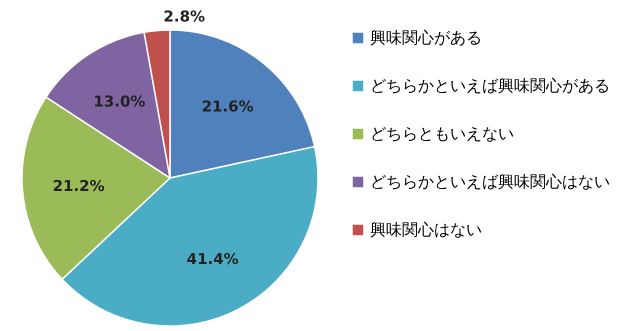 The height and width of the screenshot is (331, 634). What do you see at coordinates (184, 17) in the screenshot?
I see `data-label: 2.8%` at bounding box center [184, 17].